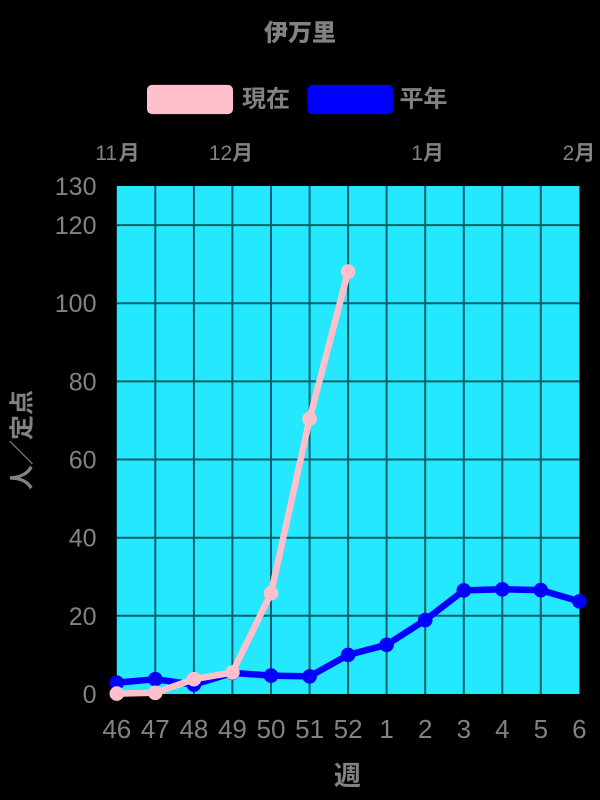  Describe the element at coordinates (271, 729) in the screenshot. I see `svg-text: 50` at that location.